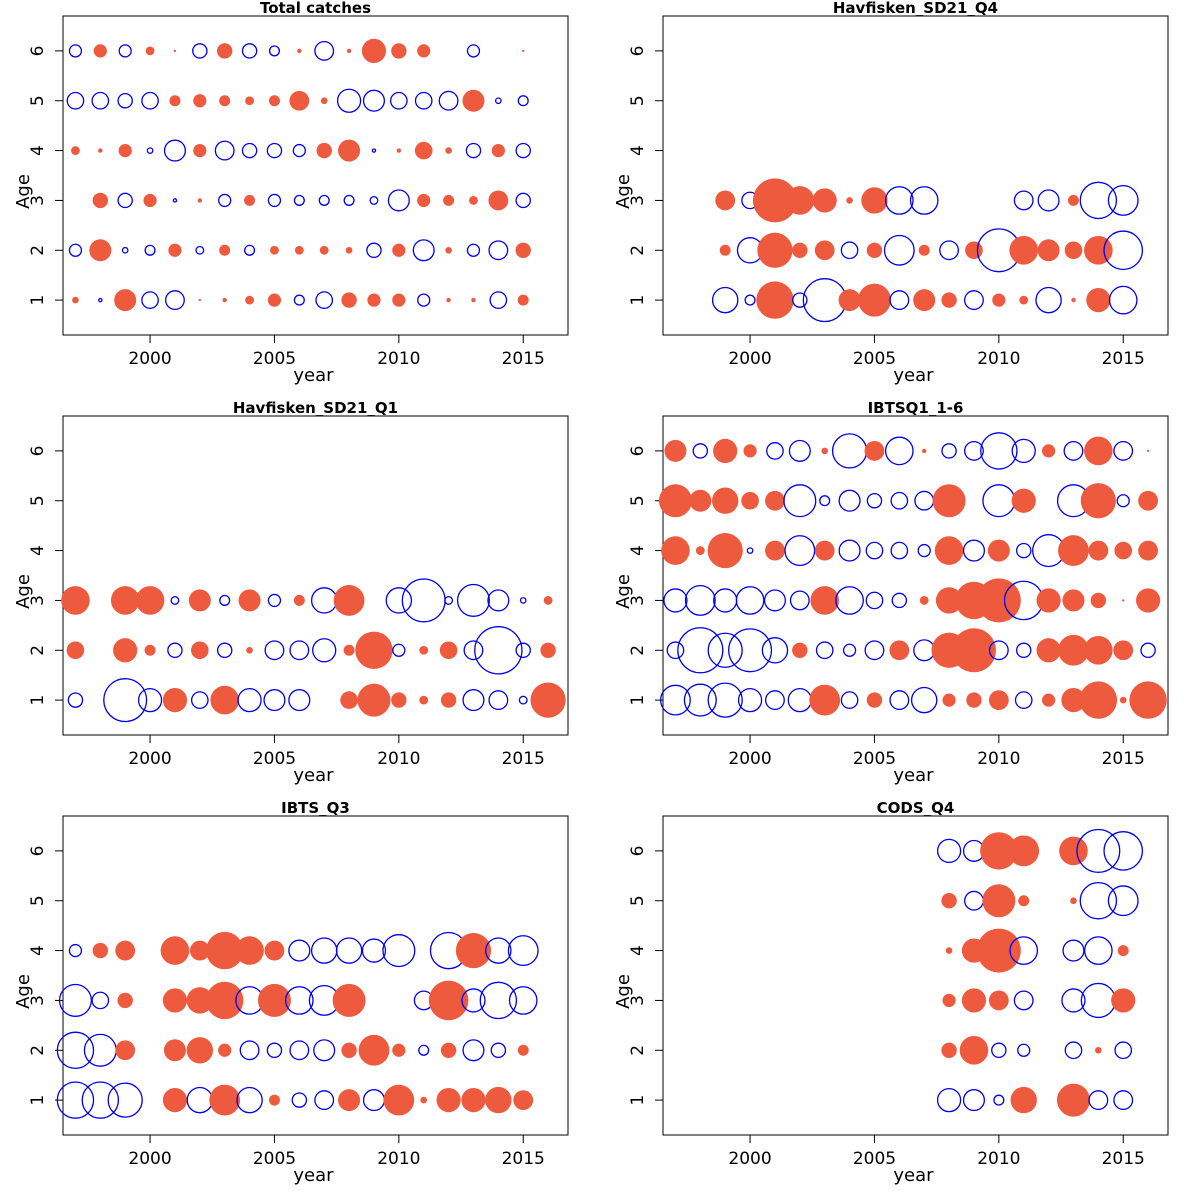 The image size is (1200, 1200). Describe the element at coordinates (315, 808) in the screenshot. I see `panel-title: IBTS_Q3` at that location.